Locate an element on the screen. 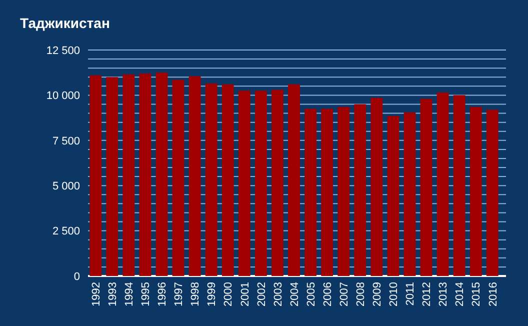 The width and height of the screenshot is (528, 326). x-tick-label: 1995 is located at coordinates (146, 294).